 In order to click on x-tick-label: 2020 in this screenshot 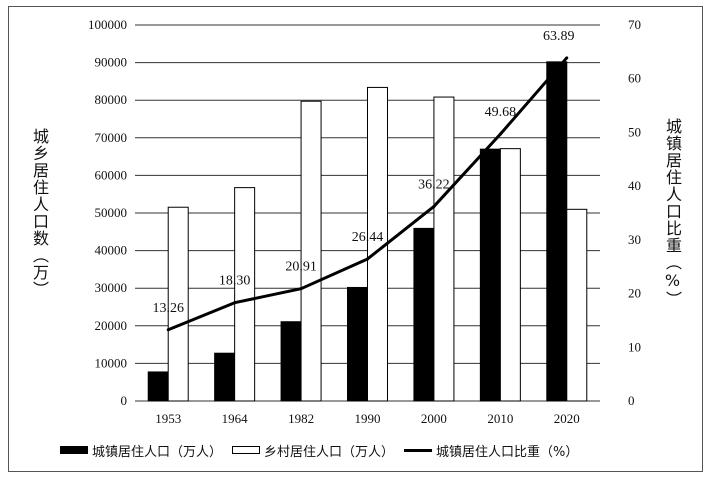, I will do `click(567, 418)`.